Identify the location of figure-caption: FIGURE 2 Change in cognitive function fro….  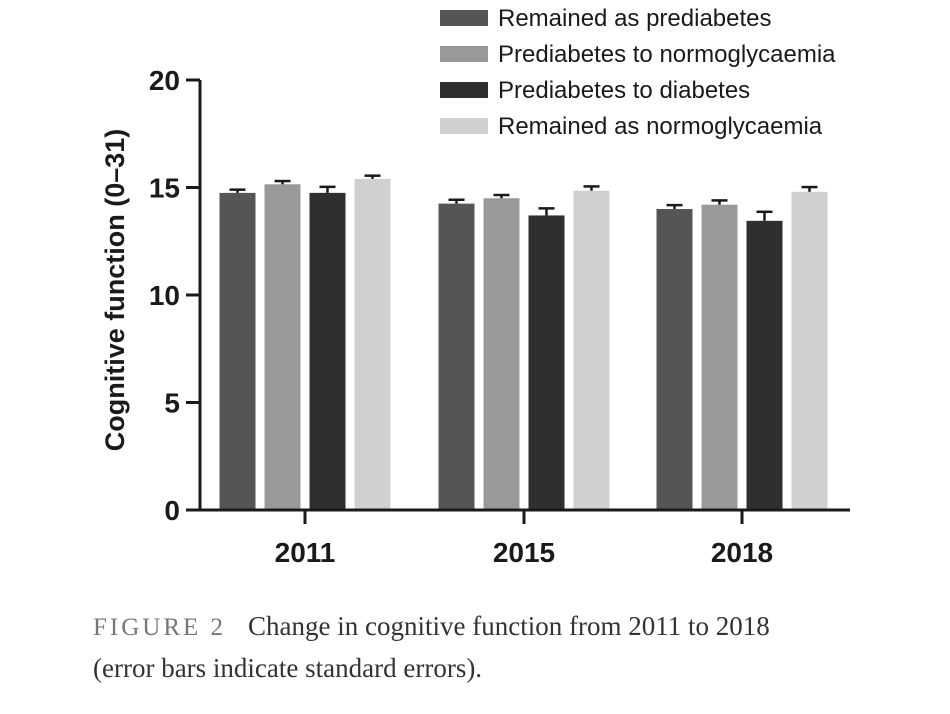
(513, 647).